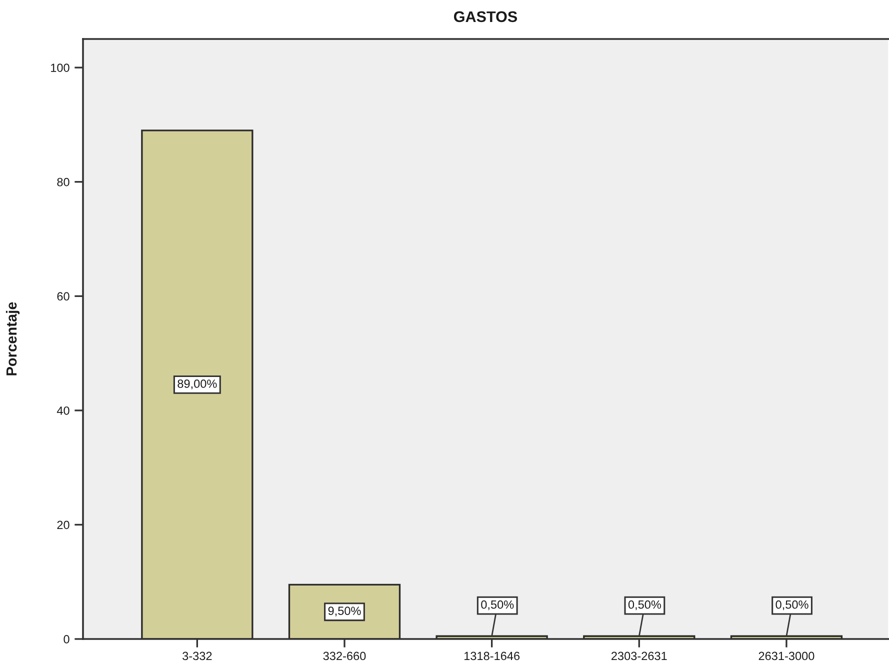  Describe the element at coordinates (13, 339) in the screenshot. I see `y-axis-title: Porcentaje` at that location.